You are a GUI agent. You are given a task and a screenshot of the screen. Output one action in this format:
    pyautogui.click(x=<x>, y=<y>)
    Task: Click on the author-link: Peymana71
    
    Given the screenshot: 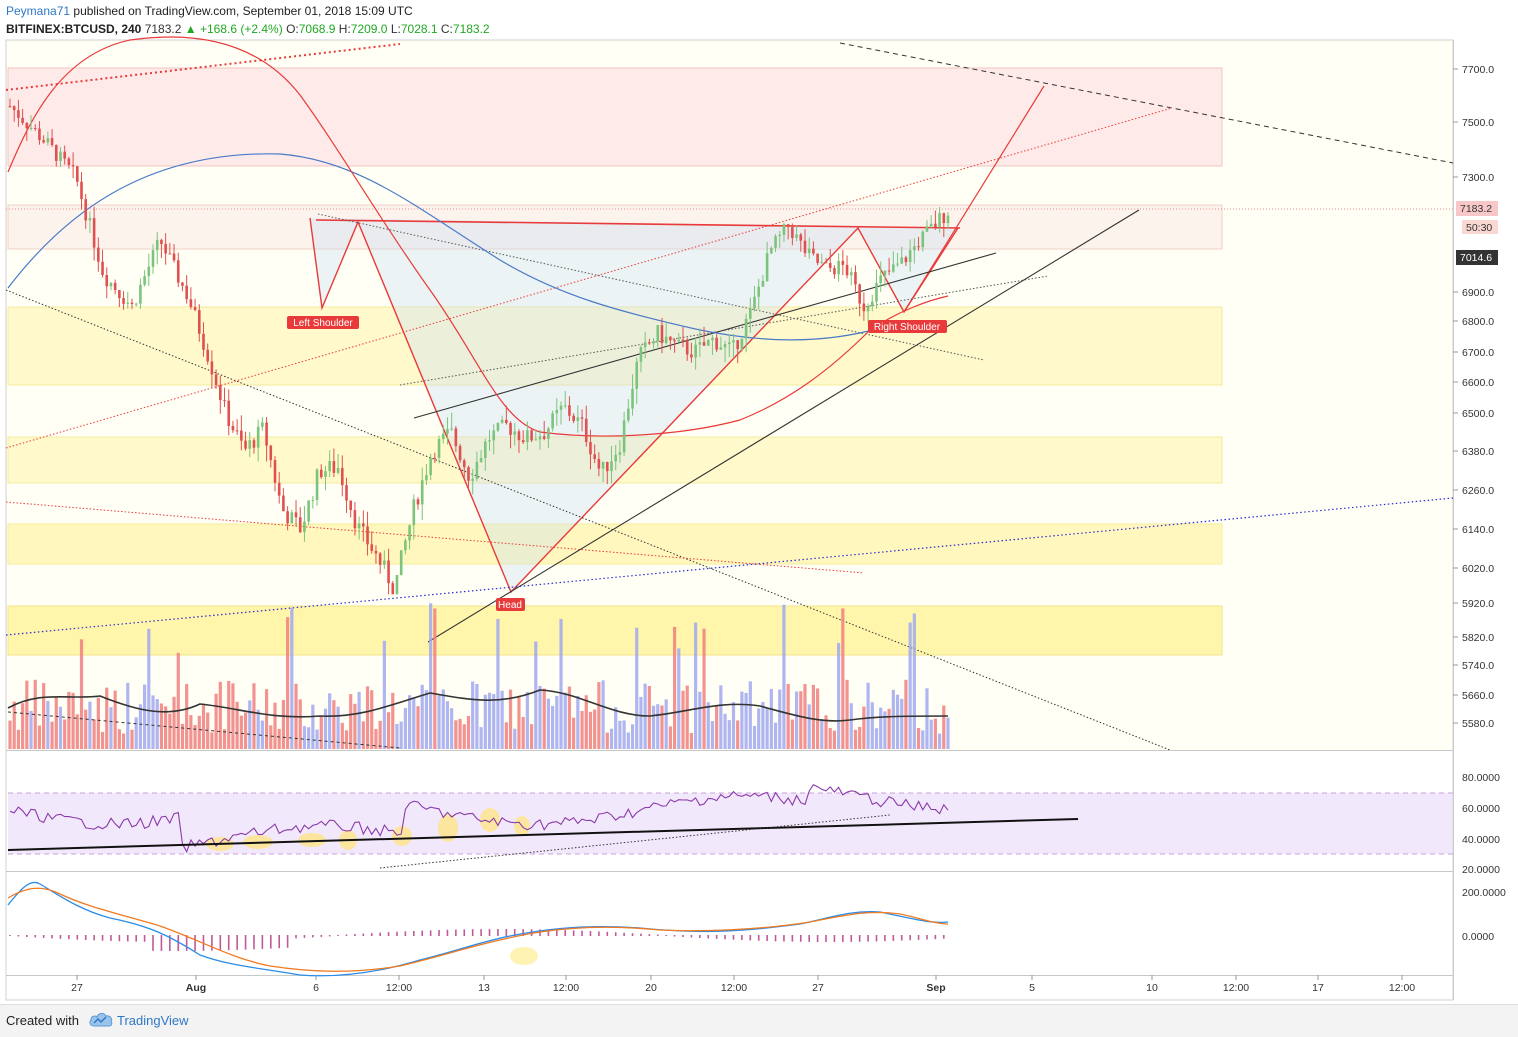 What is the action you would take?
    pyautogui.click(x=38, y=11)
    